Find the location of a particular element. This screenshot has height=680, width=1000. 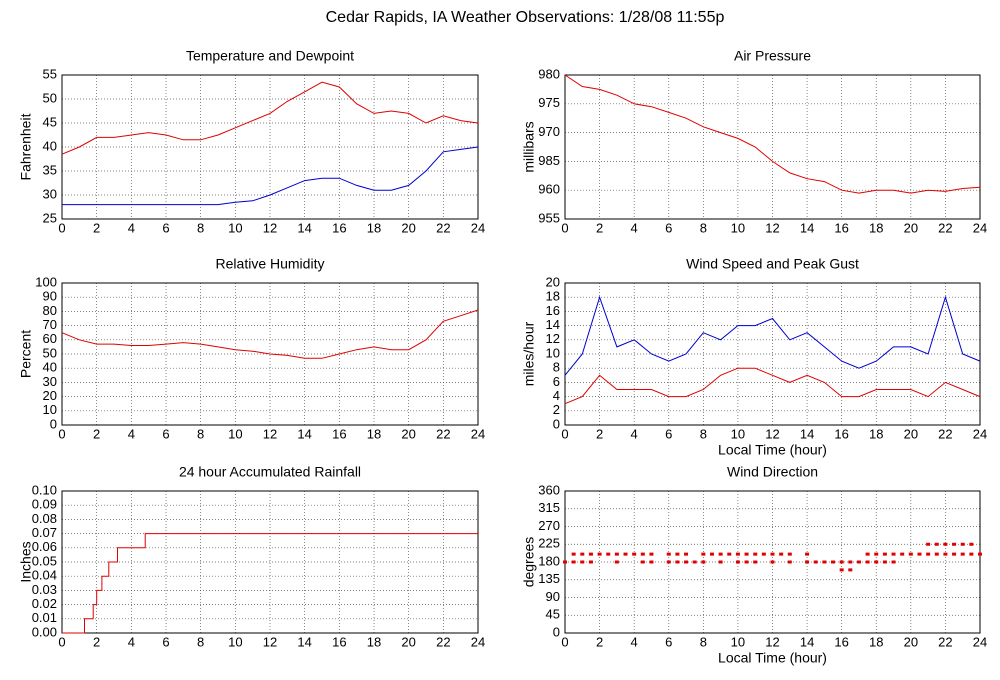

y-tick-label: 50 is located at coordinates (50, 352).